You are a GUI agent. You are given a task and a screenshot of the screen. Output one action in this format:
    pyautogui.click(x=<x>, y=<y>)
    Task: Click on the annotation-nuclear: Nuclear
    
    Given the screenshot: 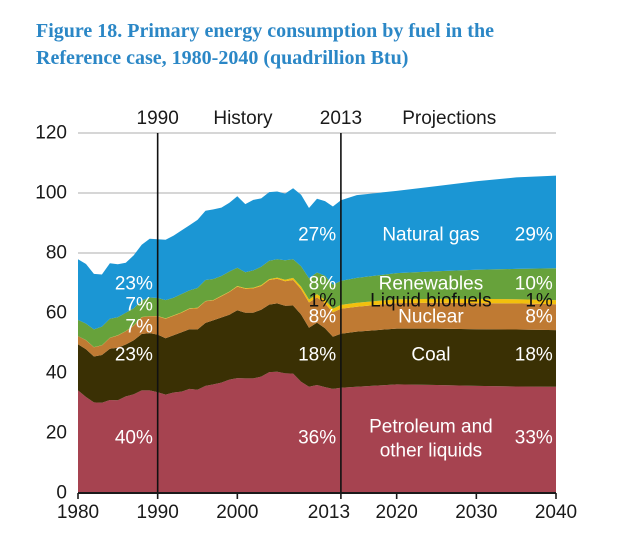 What is the action you would take?
    pyautogui.click(x=431, y=316)
    